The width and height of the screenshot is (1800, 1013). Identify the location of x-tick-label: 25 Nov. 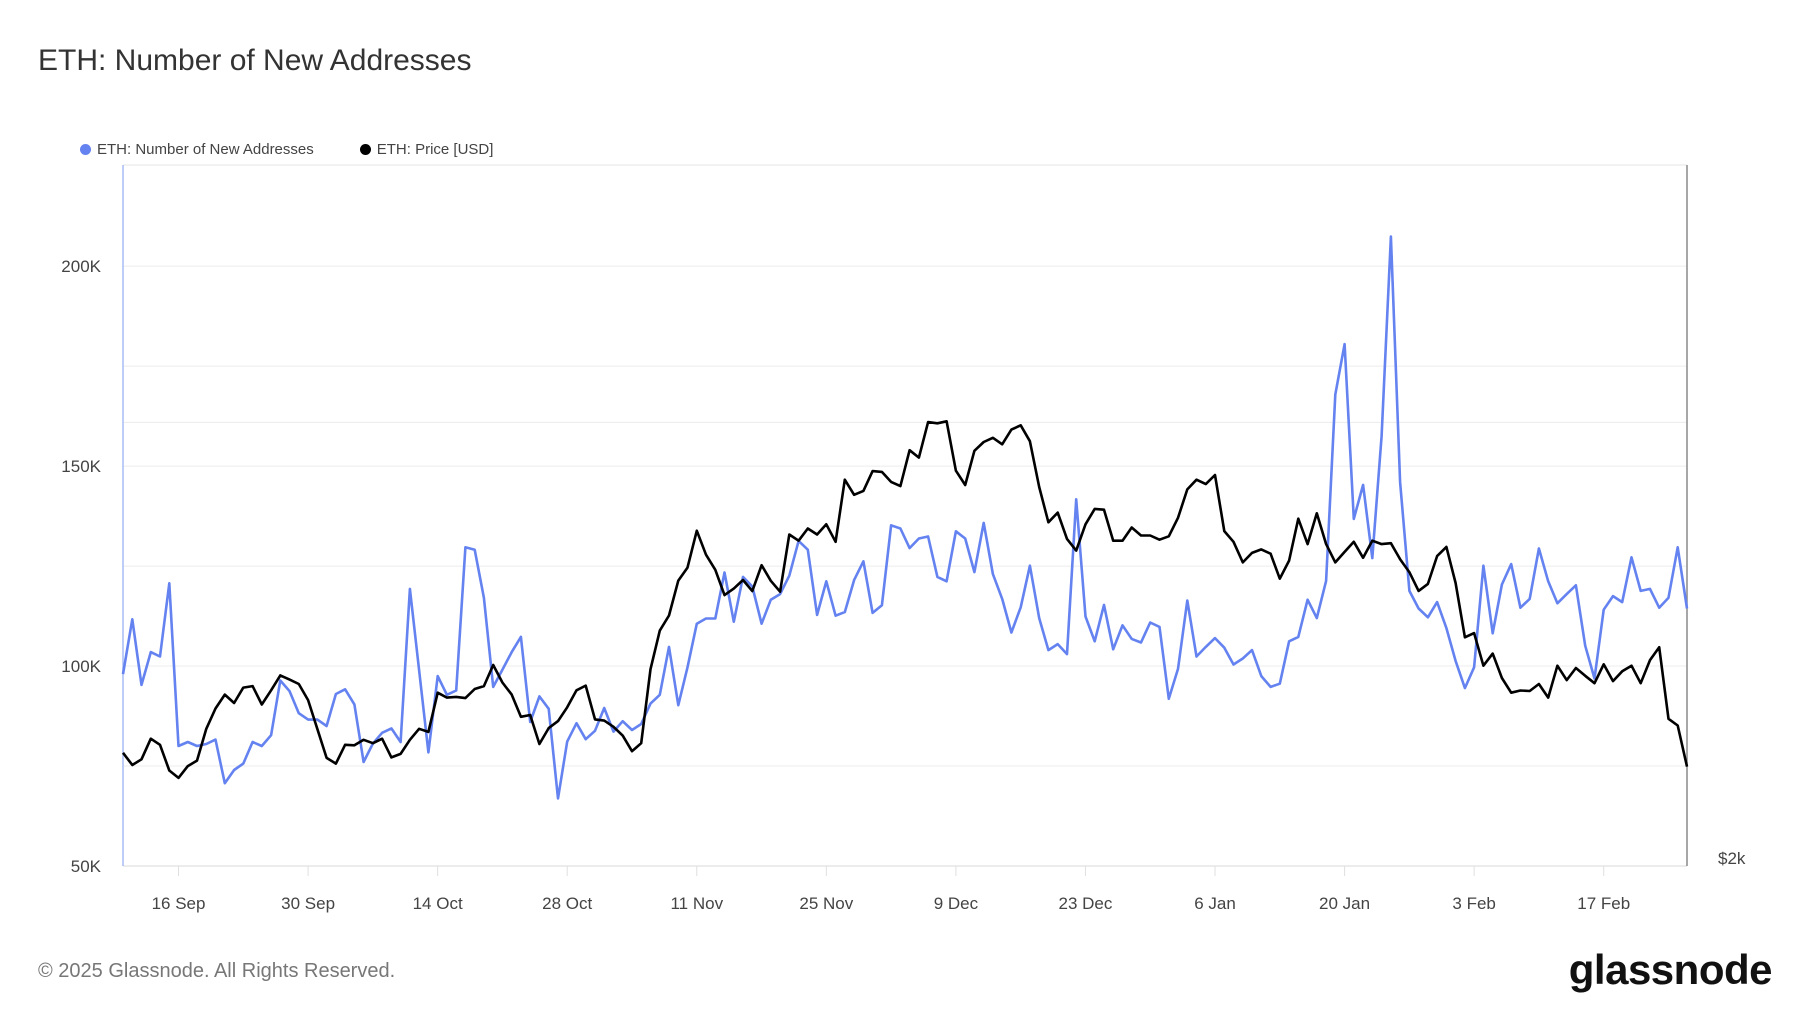
(826, 903).